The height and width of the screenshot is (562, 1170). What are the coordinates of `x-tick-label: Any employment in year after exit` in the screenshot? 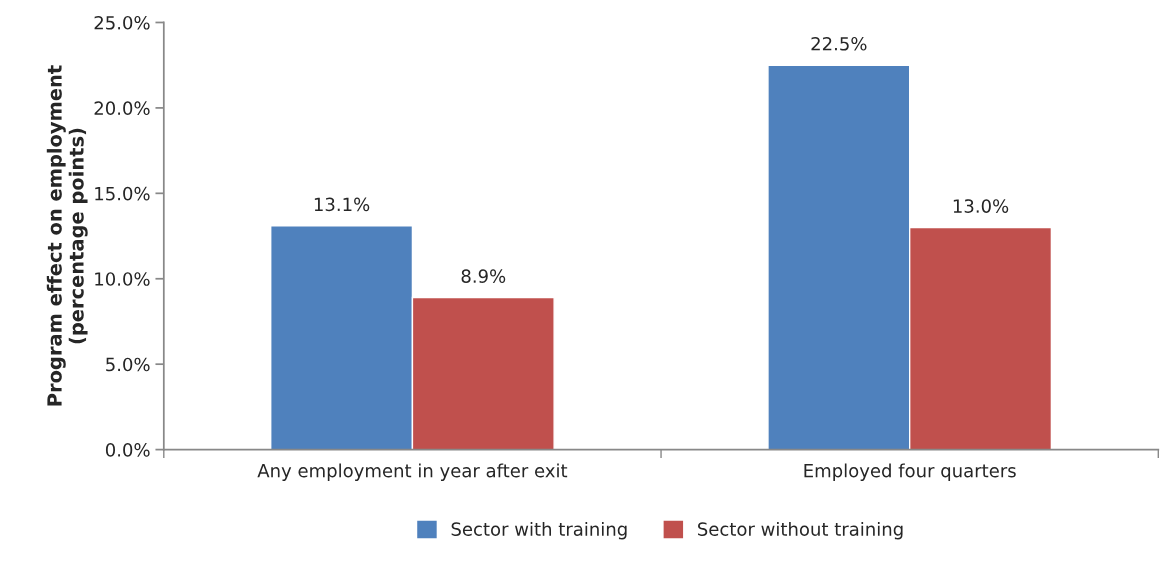 It's located at (412, 472).